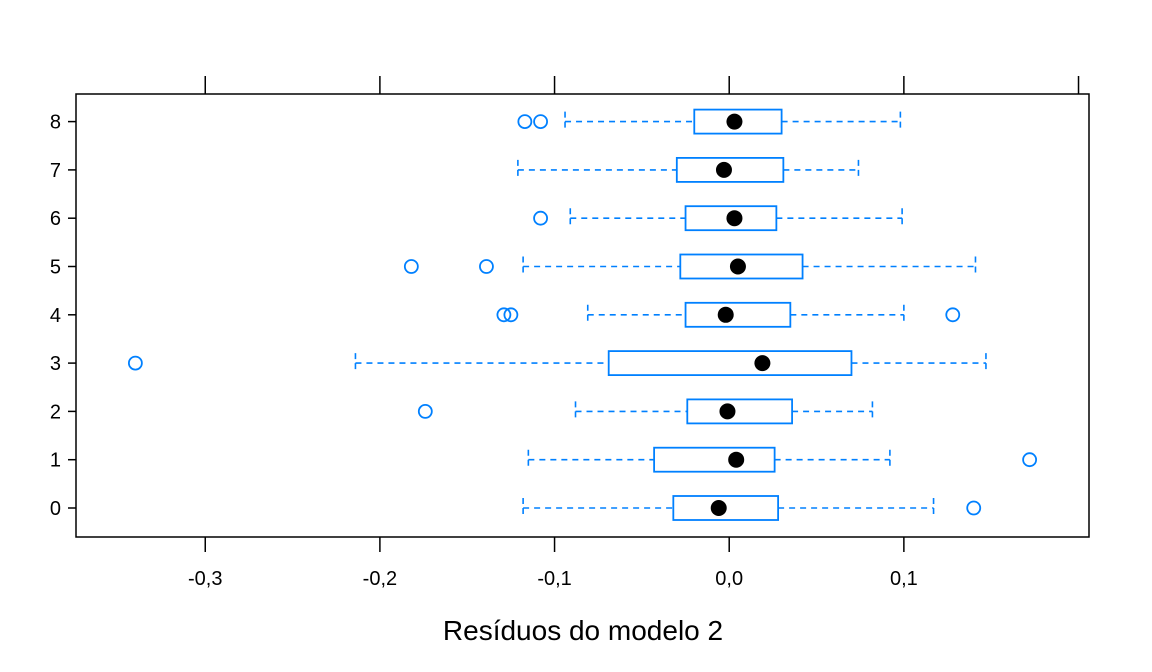 The height and width of the screenshot is (672, 1152). What do you see at coordinates (63, 316) in the screenshot?
I see `y-axis: 0 1 2 3 4 5 6 7 8` at bounding box center [63, 316].